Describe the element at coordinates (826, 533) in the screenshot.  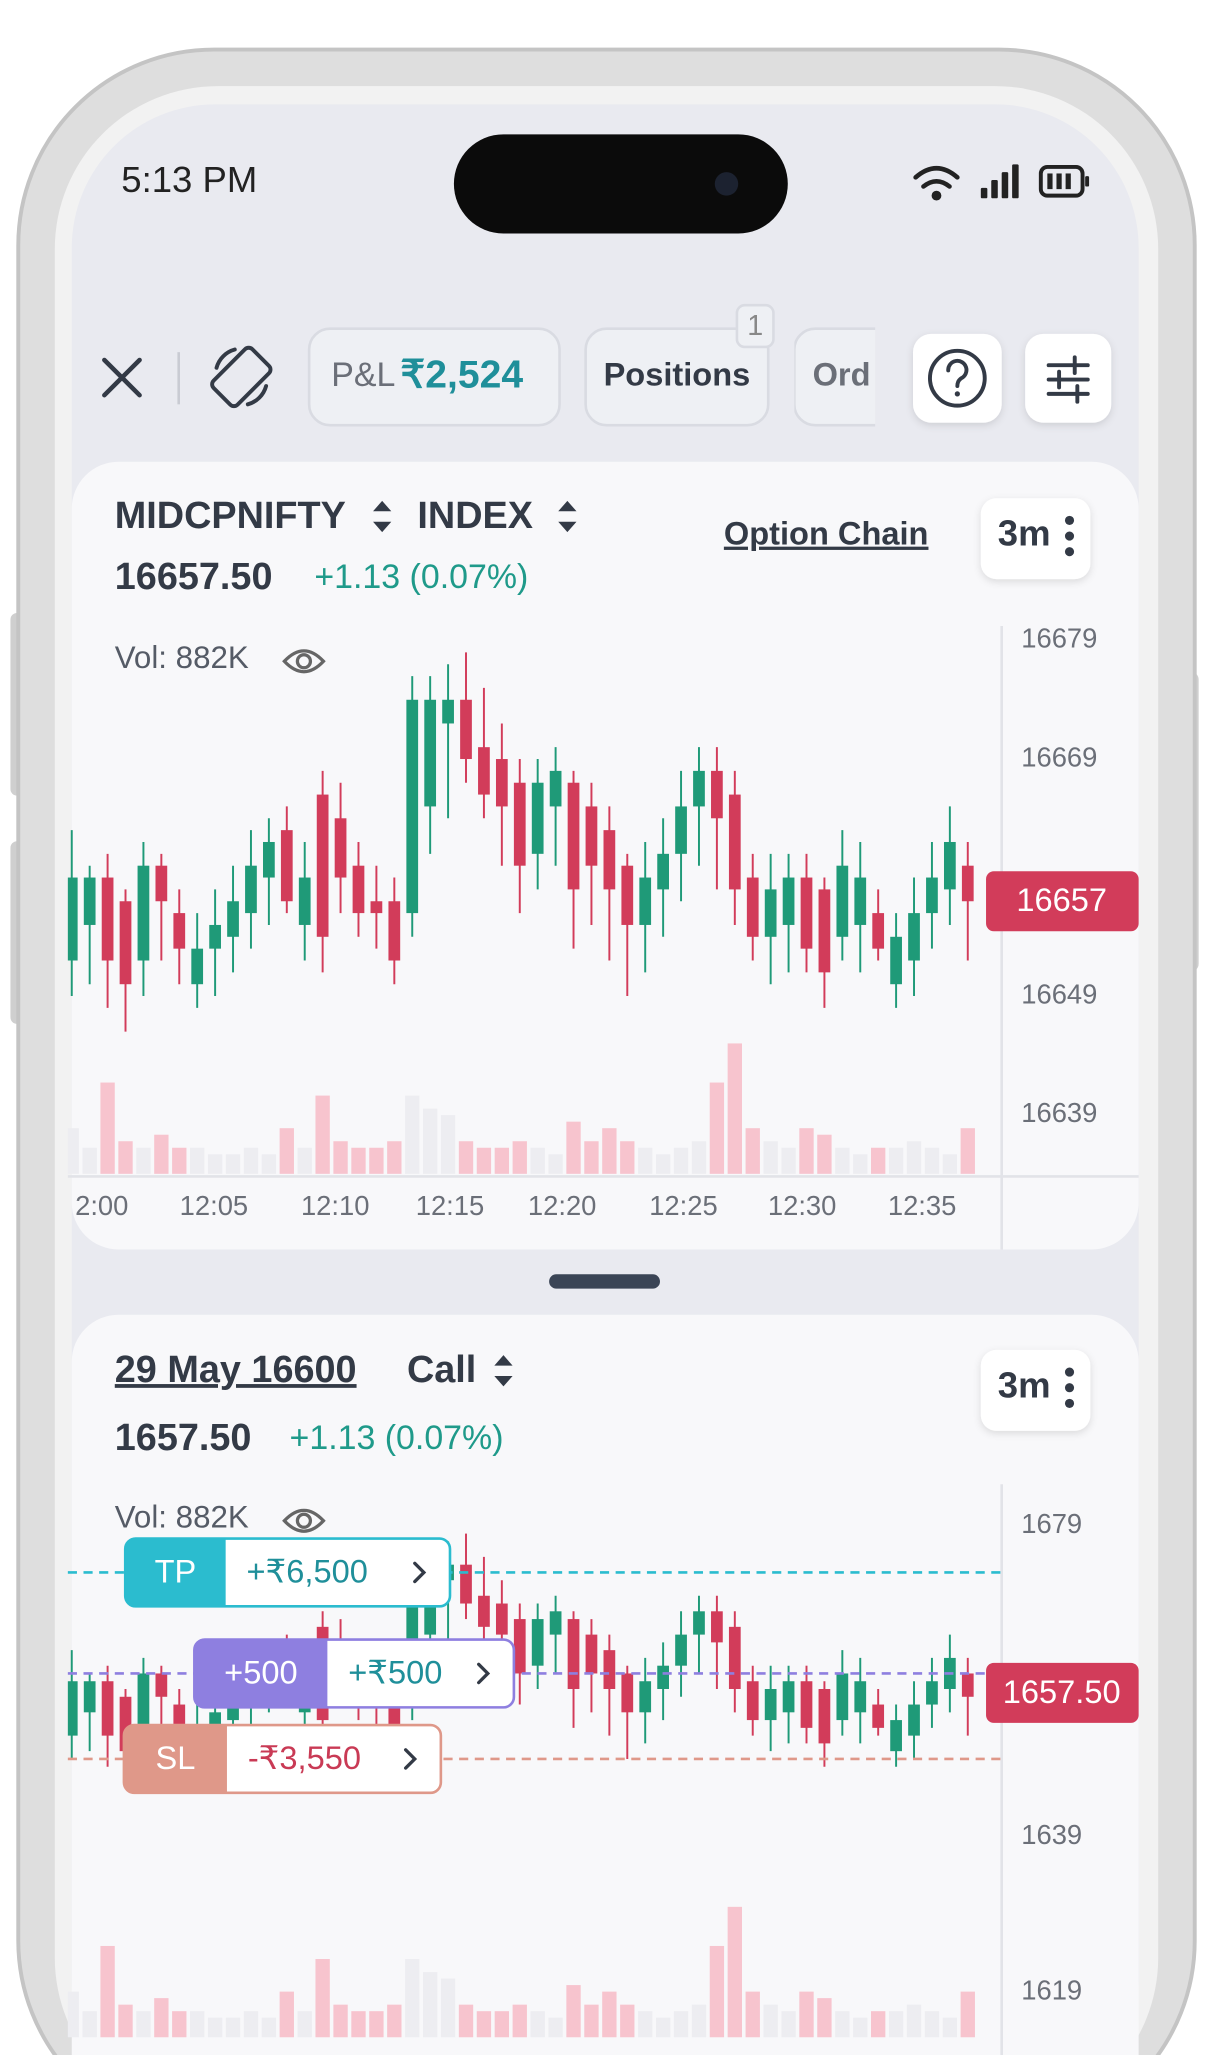
I see `option-chain-link: Option Chain` at that location.